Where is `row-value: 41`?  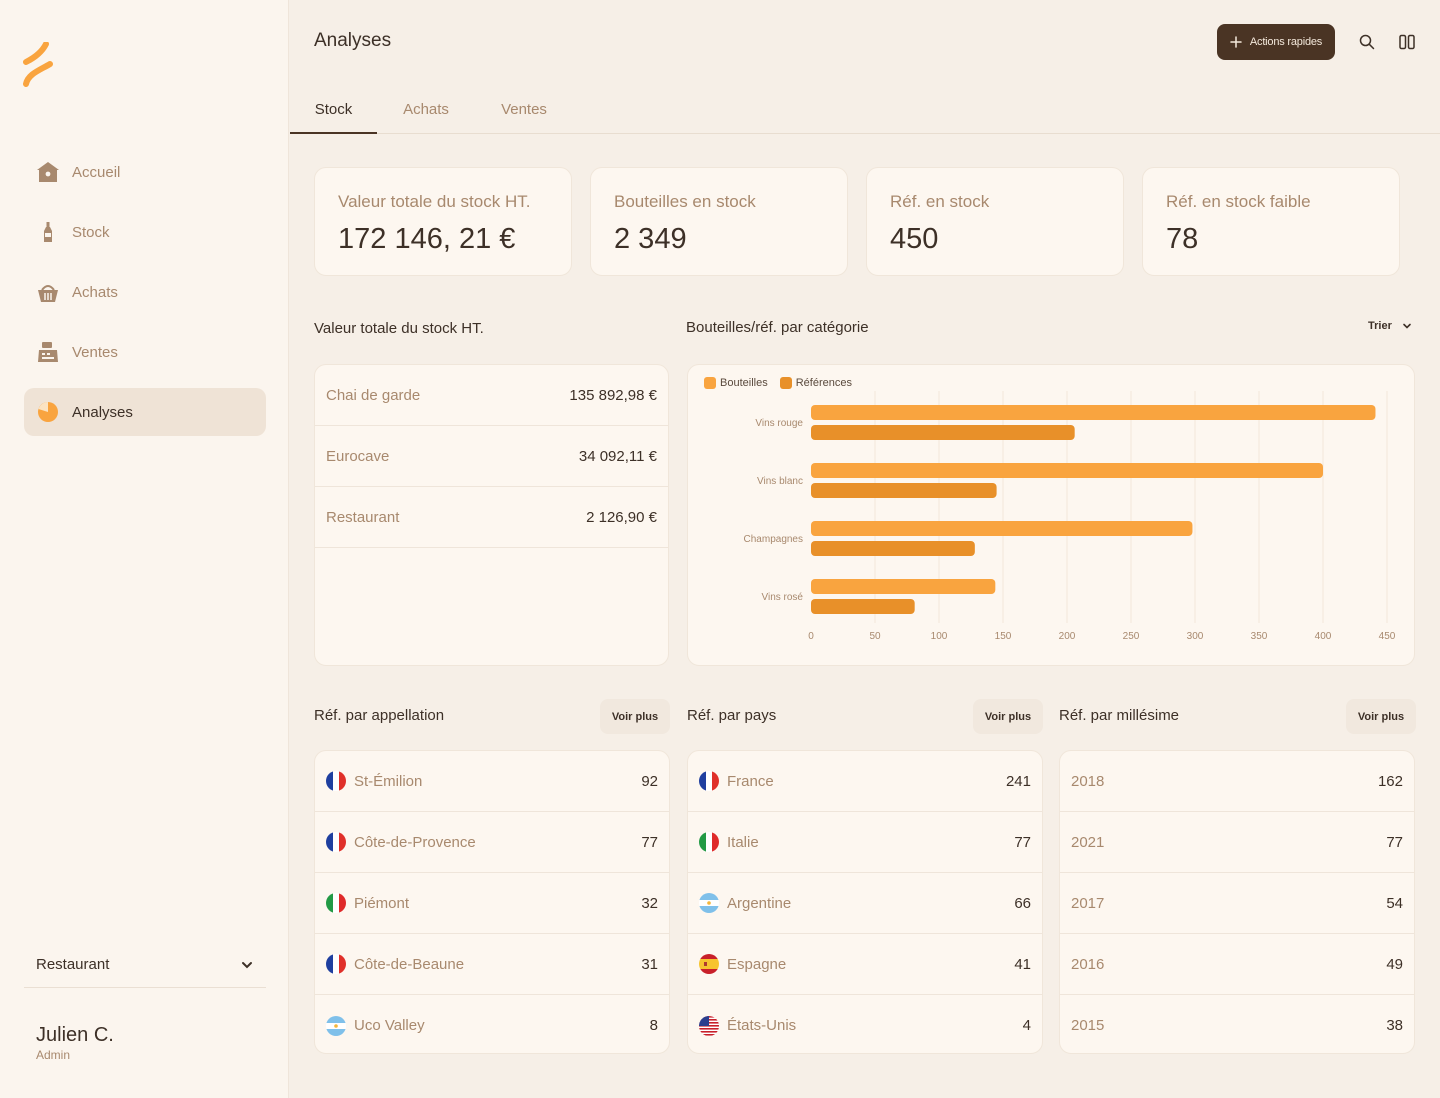
row-value: 41 is located at coordinates (1022, 964).